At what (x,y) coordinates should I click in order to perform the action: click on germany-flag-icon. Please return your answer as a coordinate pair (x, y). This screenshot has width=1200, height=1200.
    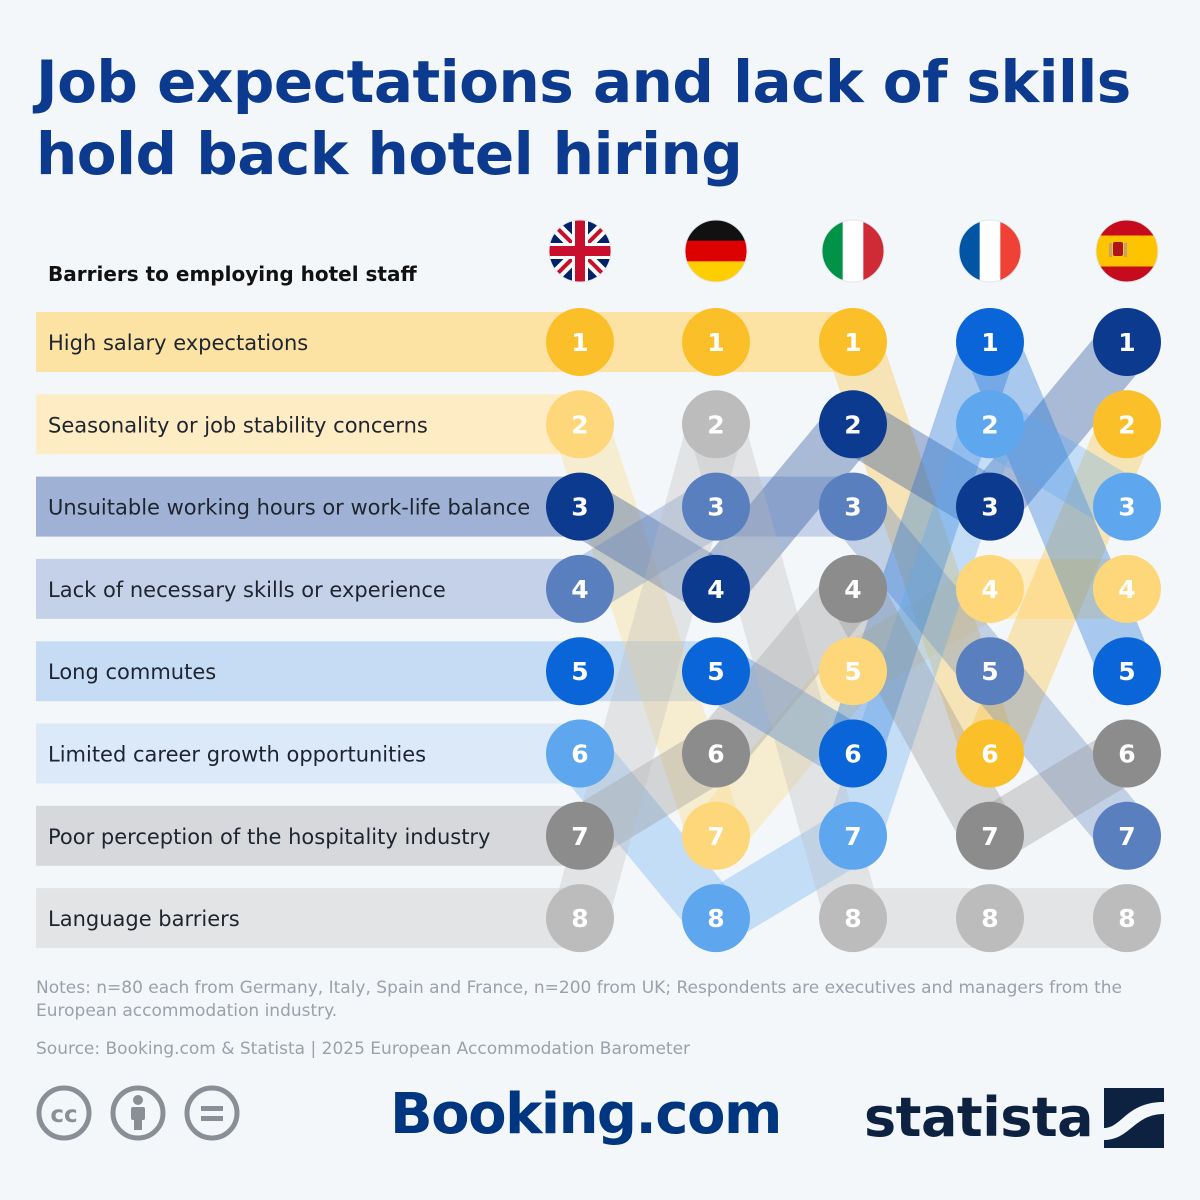
    Looking at the image, I should click on (716, 251).